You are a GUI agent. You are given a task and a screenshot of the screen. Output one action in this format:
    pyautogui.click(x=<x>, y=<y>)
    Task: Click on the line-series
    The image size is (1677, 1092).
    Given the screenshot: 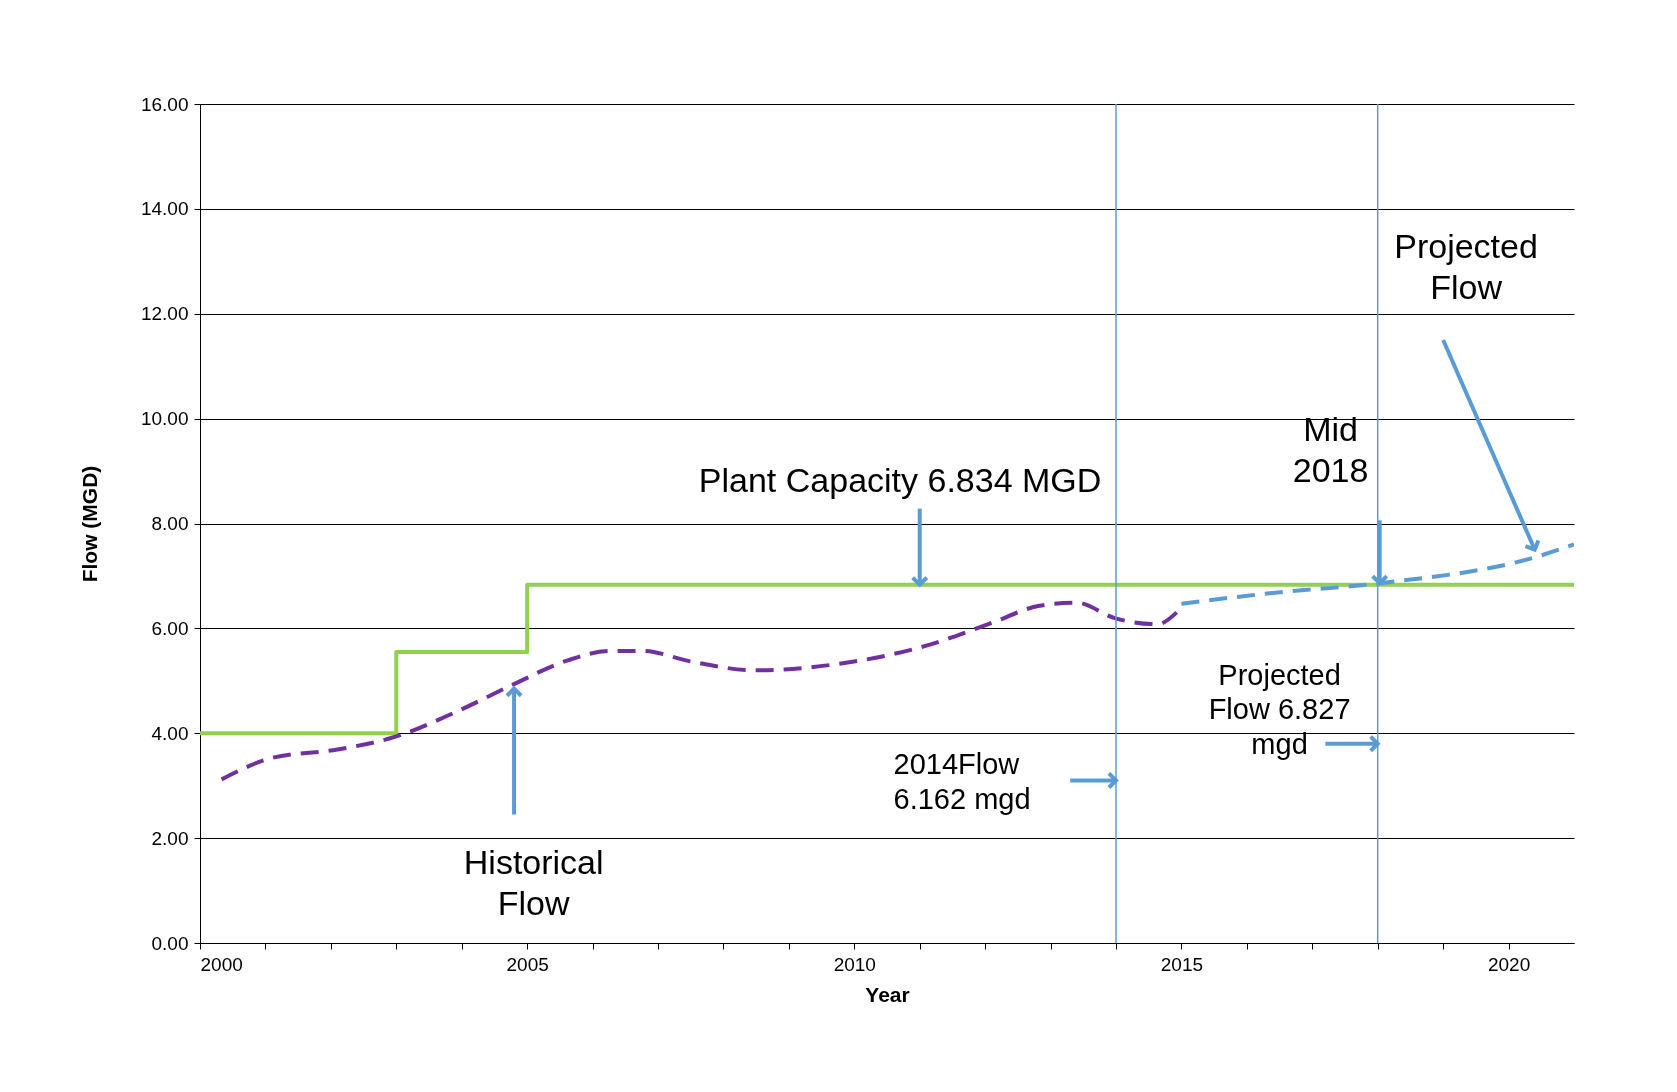 What is the action you would take?
    pyautogui.click(x=700, y=691)
    